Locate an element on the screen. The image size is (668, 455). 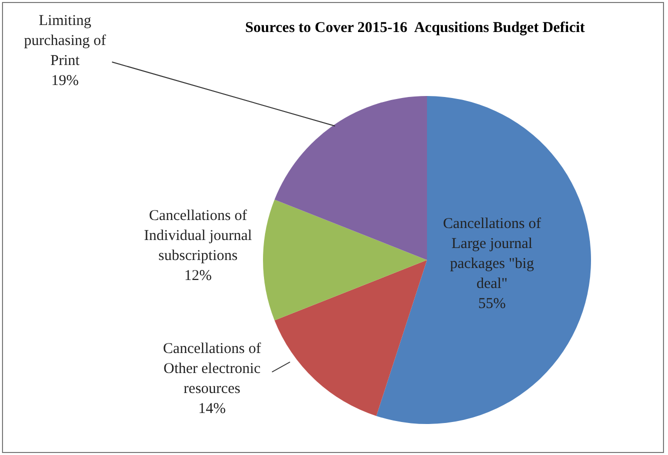
slice-label: Cancellations of Individual journal subscriptions is located at coordinates (198, 236).